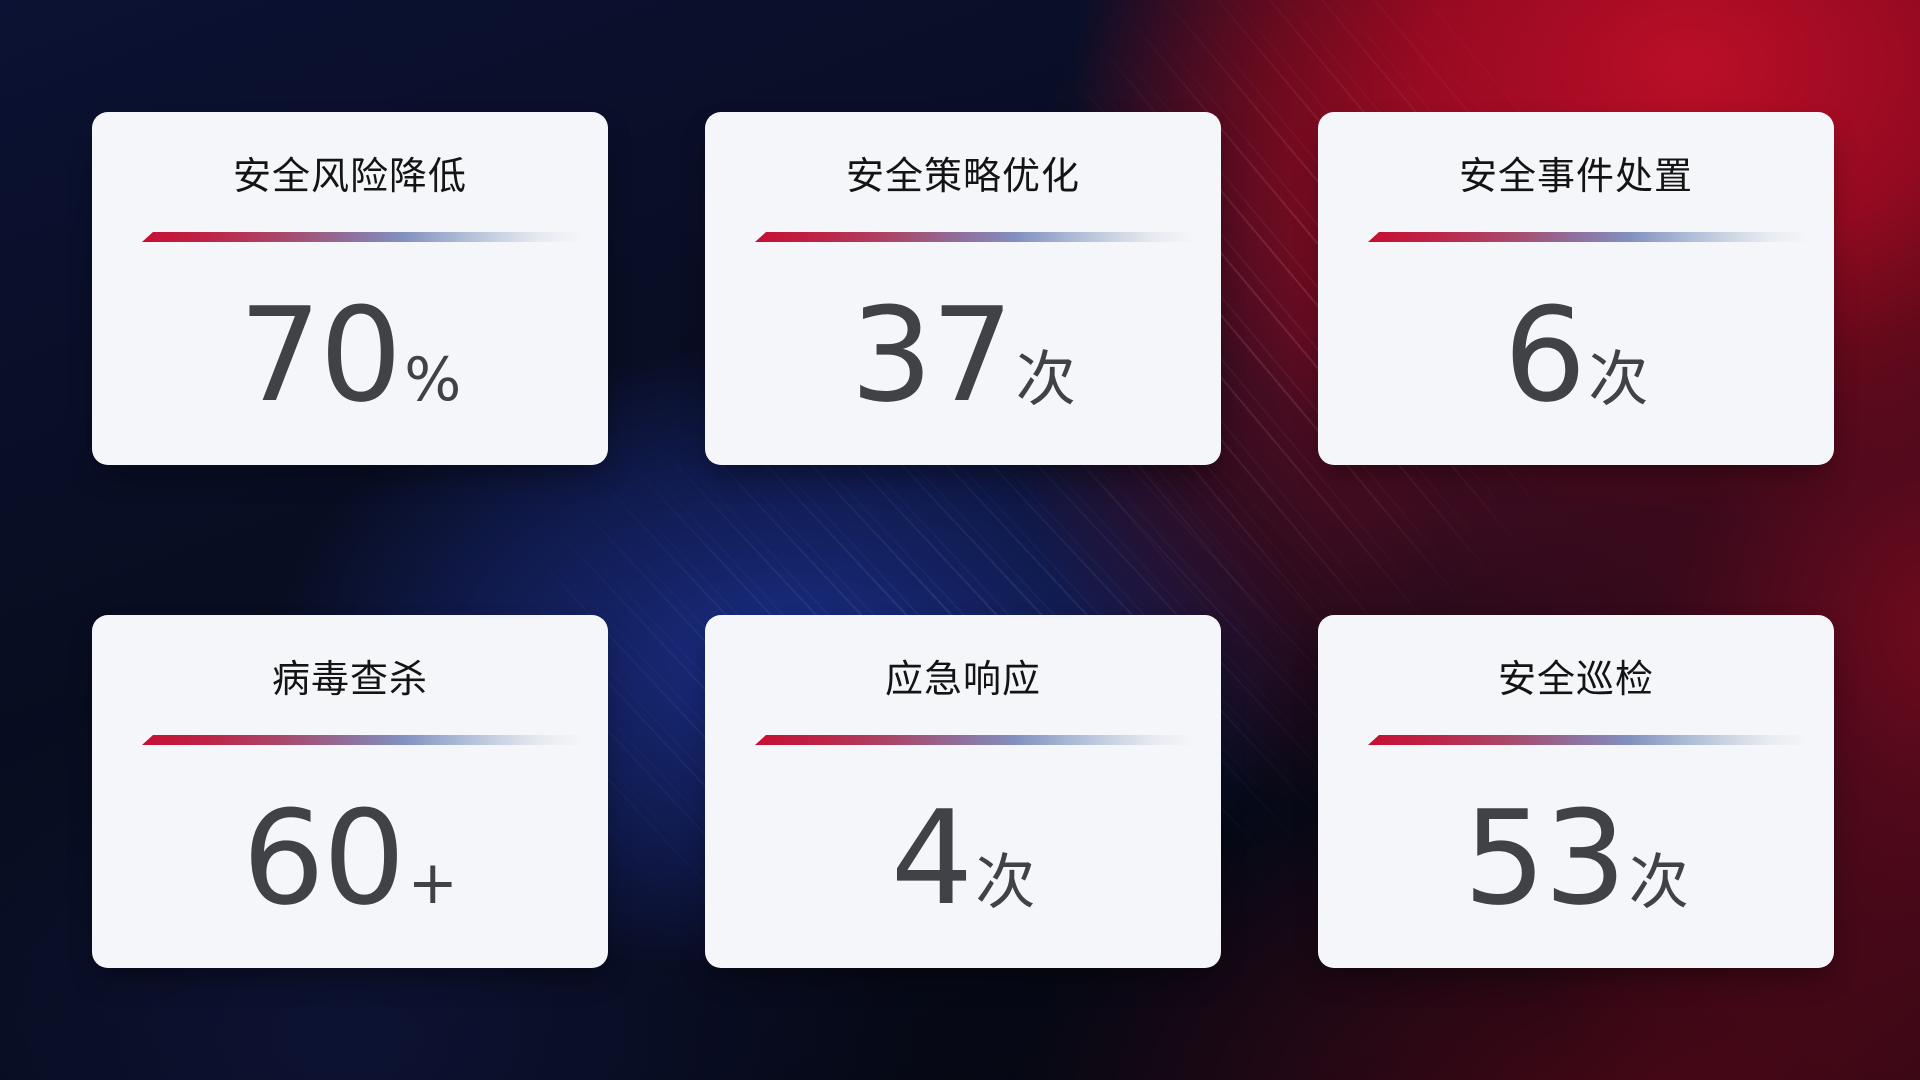 The height and width of the screenshot is (1080, 1920). I want to click on stat-card-virus-scan: 病毒查杀 60+, so click(350, 791).